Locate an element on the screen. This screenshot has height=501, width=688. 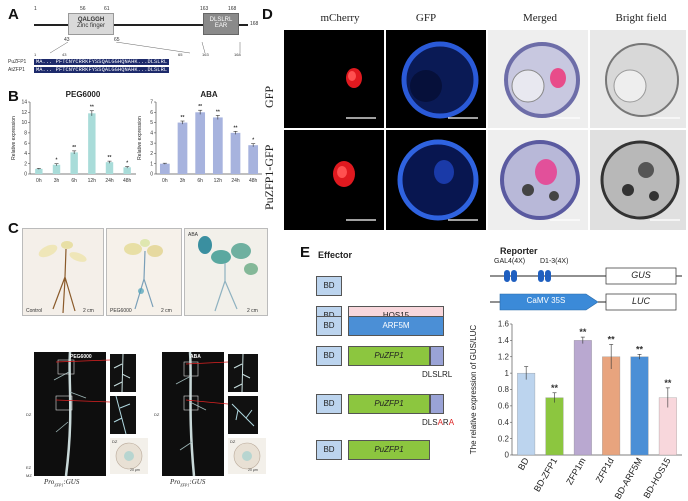
chart-title: PEG6000 is located at coordinates (83, 94).